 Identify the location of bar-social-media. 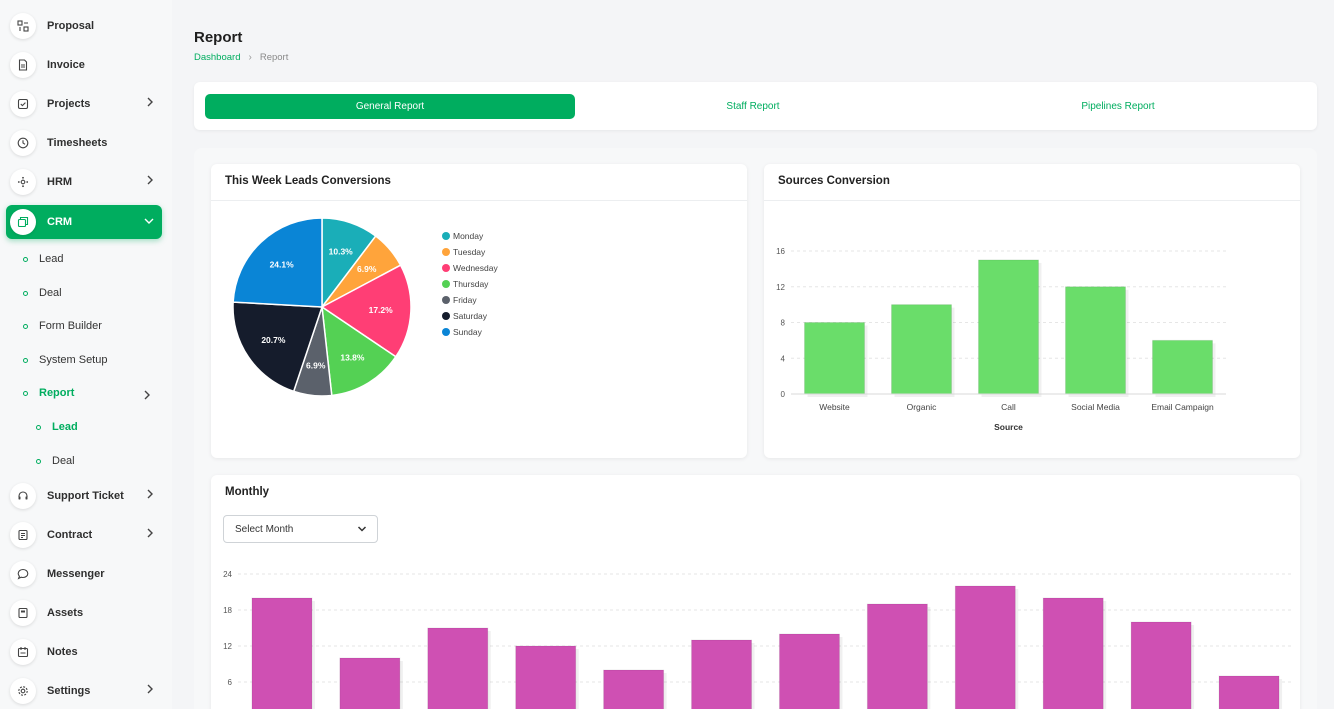
(1095, 340).